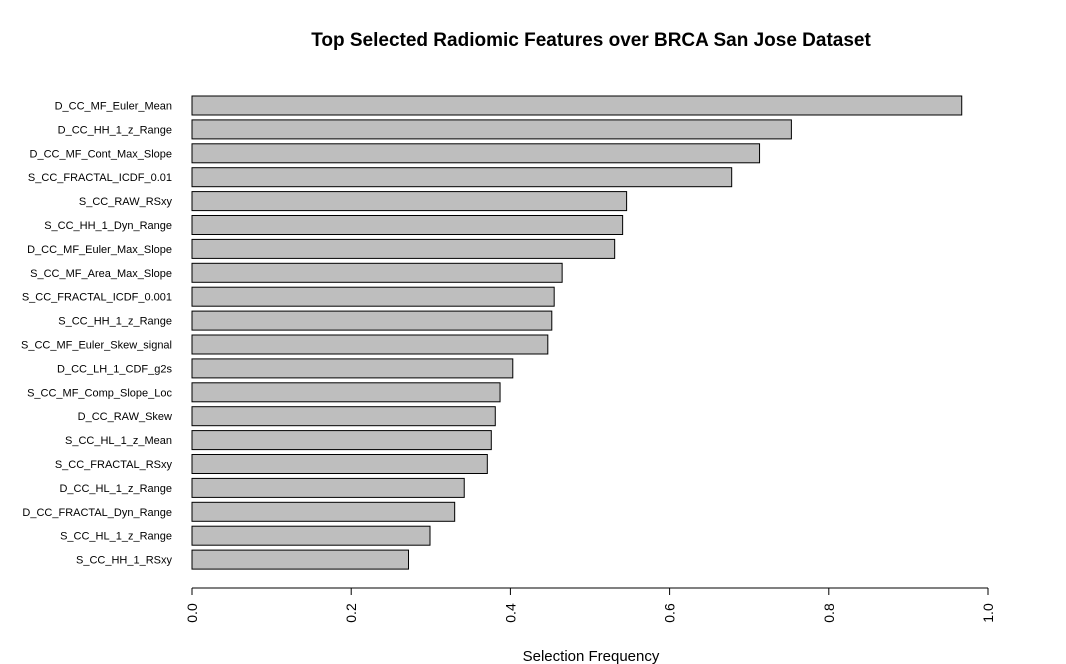  I want to click on category-label: D_CC_HH_1_z_Range, so click(115, 130).